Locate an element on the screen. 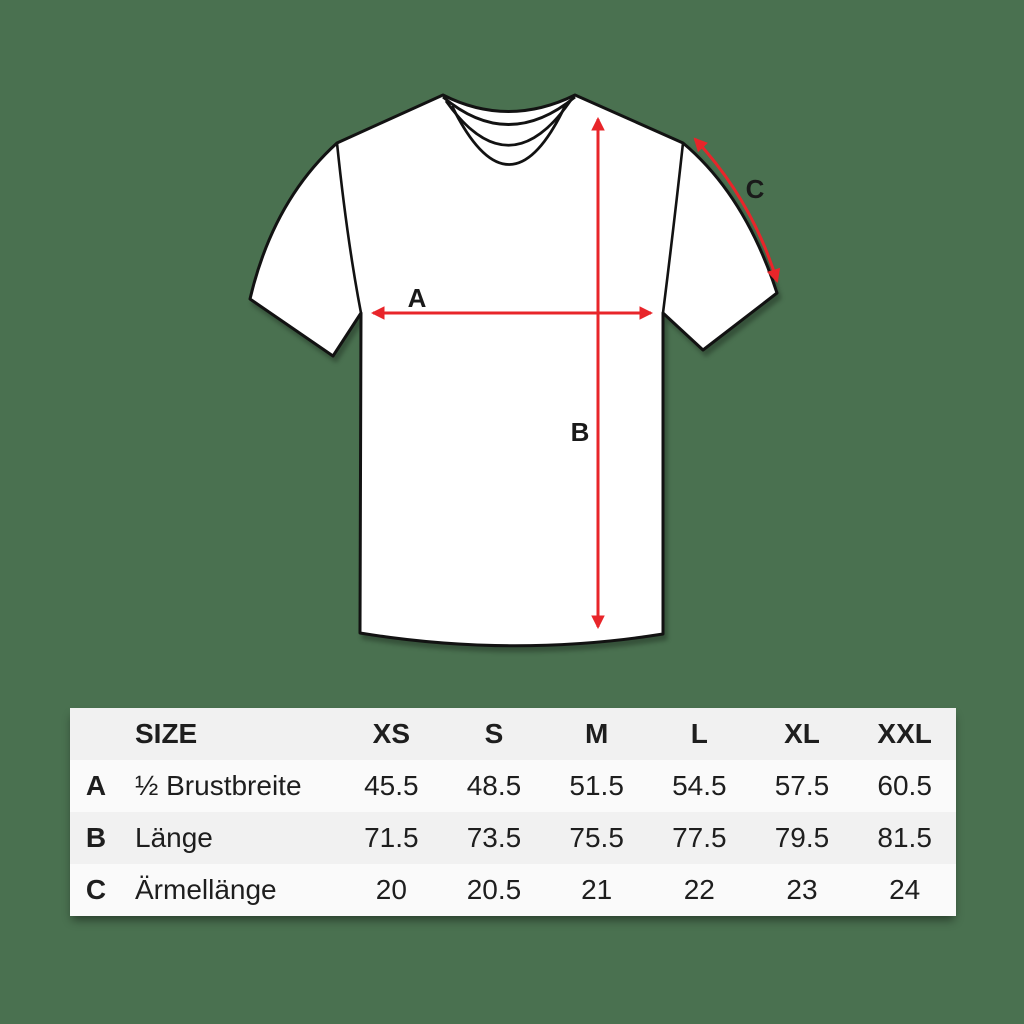 The image size is (1024, 1024). row-b-value-xxl: 81.5 is located at coordinates (904, 837).